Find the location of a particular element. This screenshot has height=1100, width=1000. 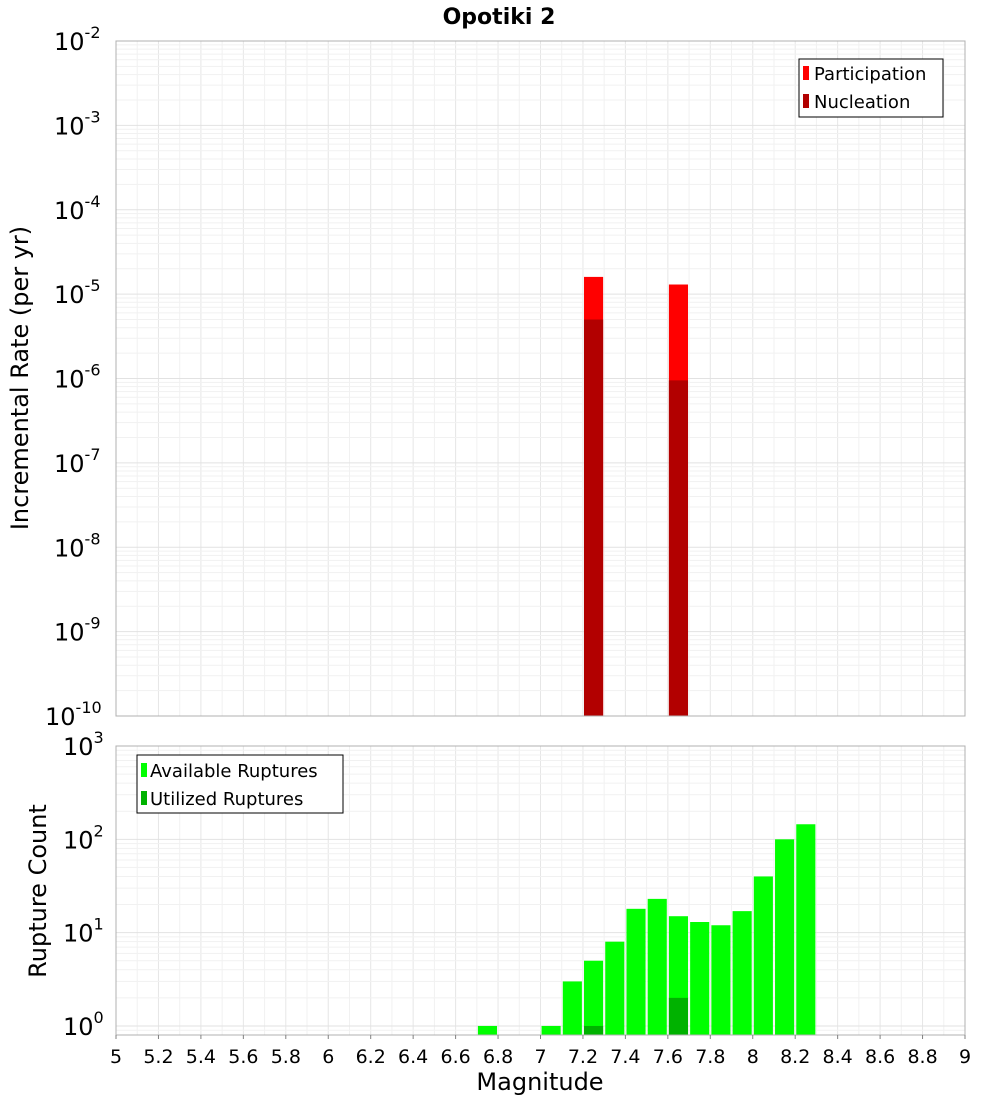

y-tick-label: 10¹ is located at coordinates (83, 931).